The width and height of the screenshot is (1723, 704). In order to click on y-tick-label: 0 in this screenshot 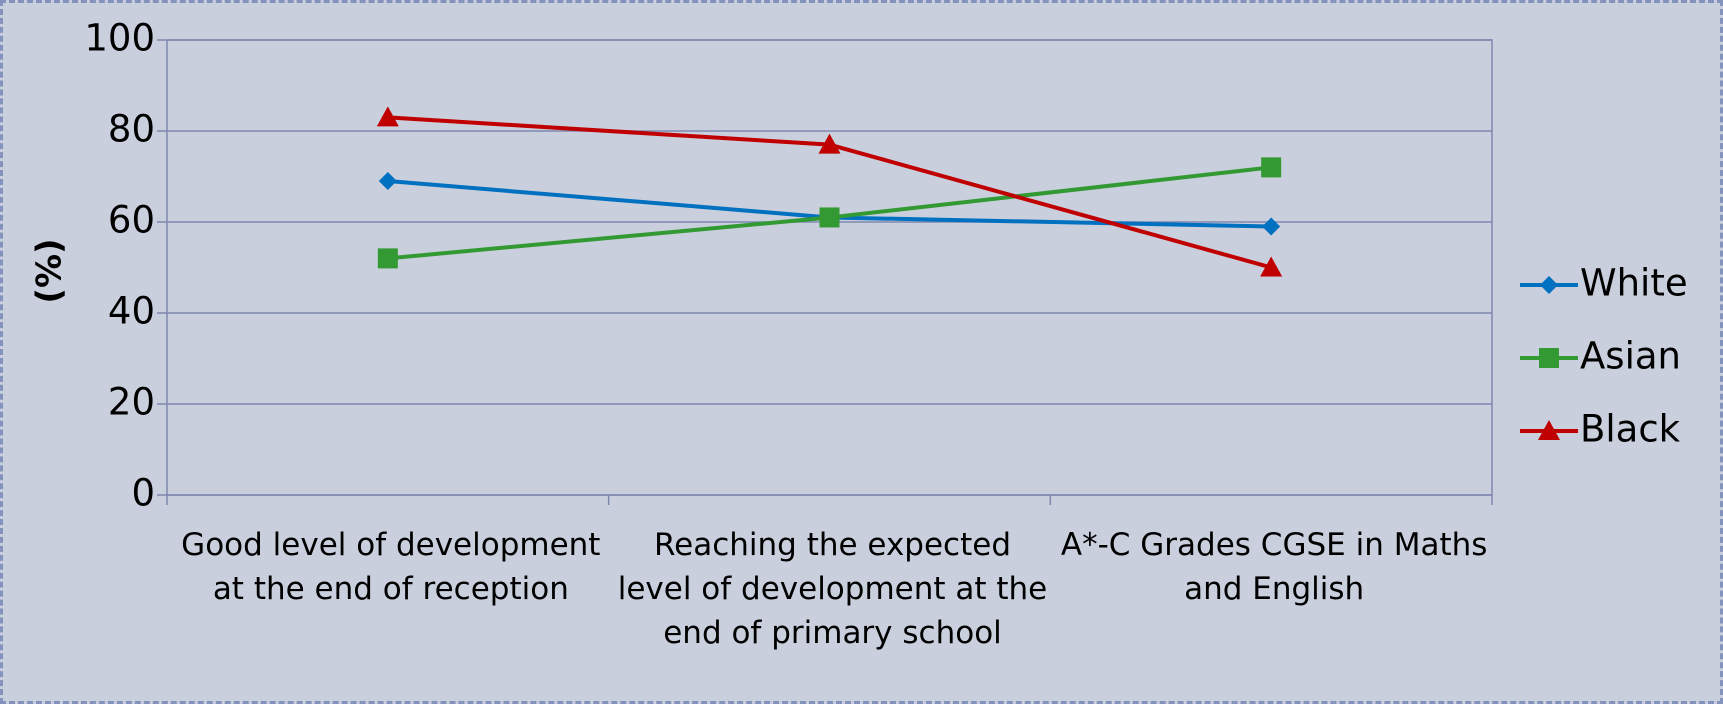, I will do `click(143, 493)`.